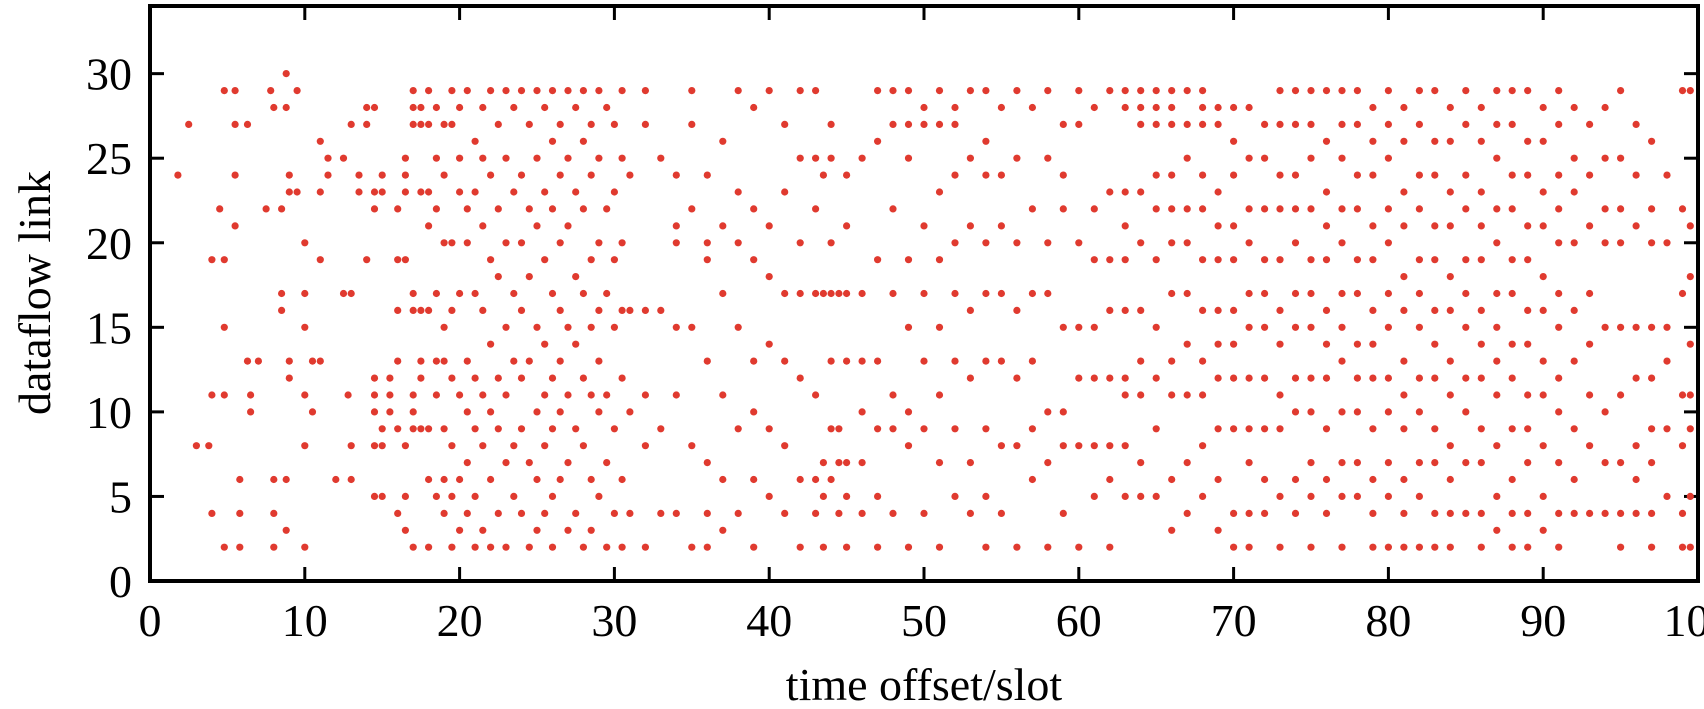 The image size is (1704, 709). What do you see at coordinates (305, 620) in the screenshot?
I see `x-tick-label: 10` at bounding box center [305, 620].